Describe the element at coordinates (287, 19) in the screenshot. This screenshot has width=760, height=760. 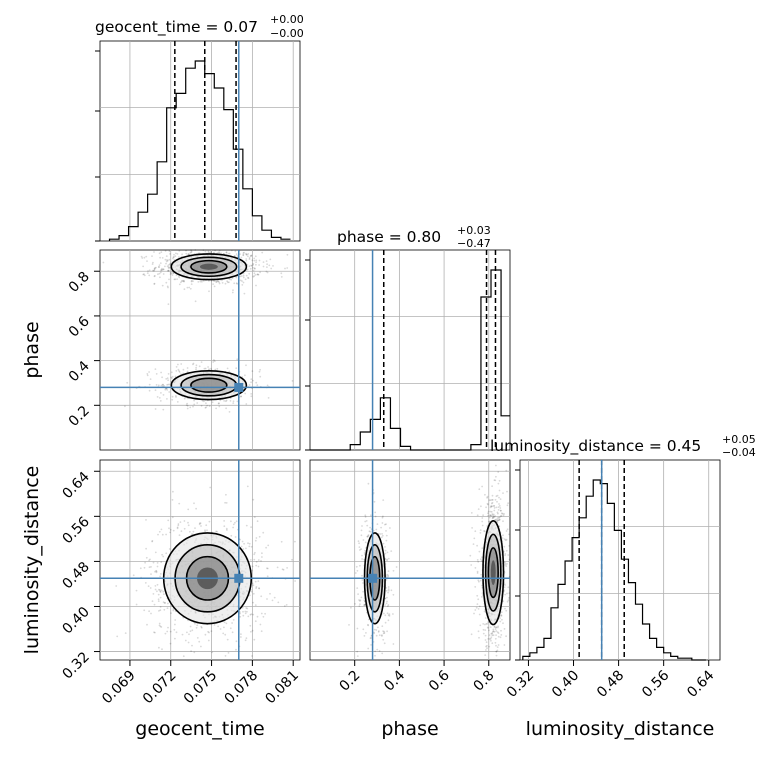
I see `title-sup: +0.00` at that location.